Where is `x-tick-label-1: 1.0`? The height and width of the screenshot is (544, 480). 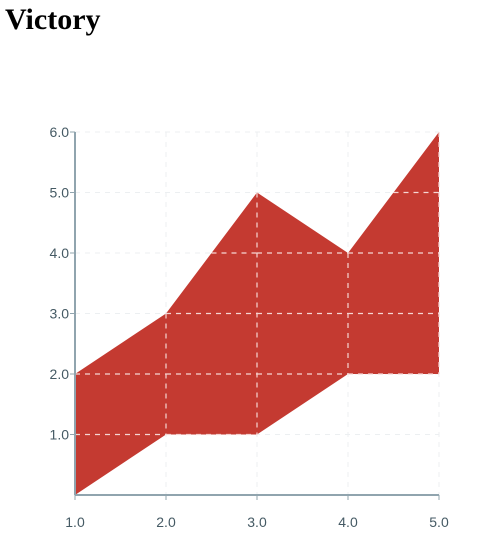 x-tick-label-1: 1.0 is located at coordinates (75, 522).